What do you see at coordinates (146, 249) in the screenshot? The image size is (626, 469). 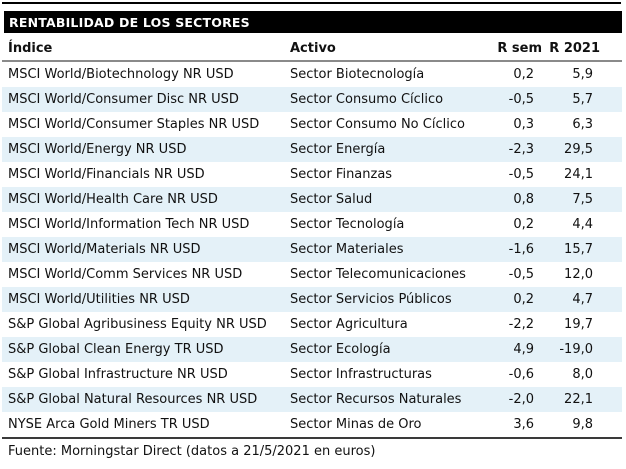 I see `index-cell: MSCI World/Materials NR USD` at bounding box center [146, 249].